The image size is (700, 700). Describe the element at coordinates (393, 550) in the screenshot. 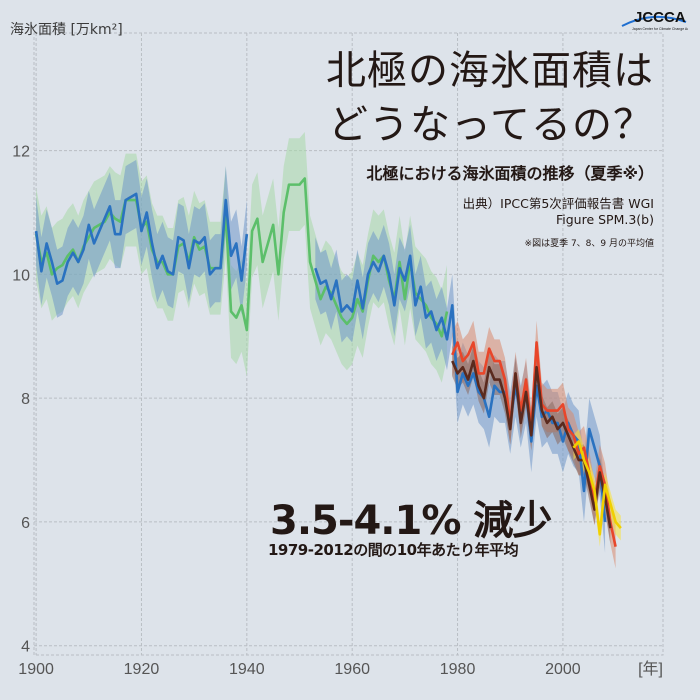

I see `decline-detail: 1979-2012の間の10年あたり年平均` at that location.